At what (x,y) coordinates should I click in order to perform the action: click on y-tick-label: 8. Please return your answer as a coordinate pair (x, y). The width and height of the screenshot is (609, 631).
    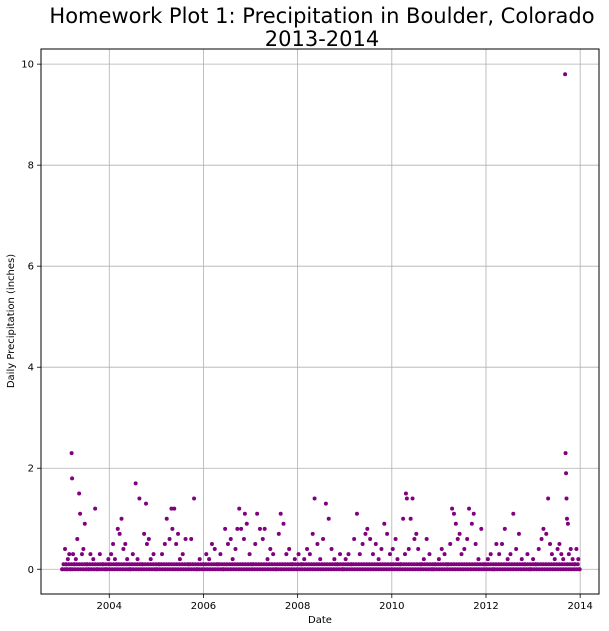
    Looking at the image, I should click on (31, 166).